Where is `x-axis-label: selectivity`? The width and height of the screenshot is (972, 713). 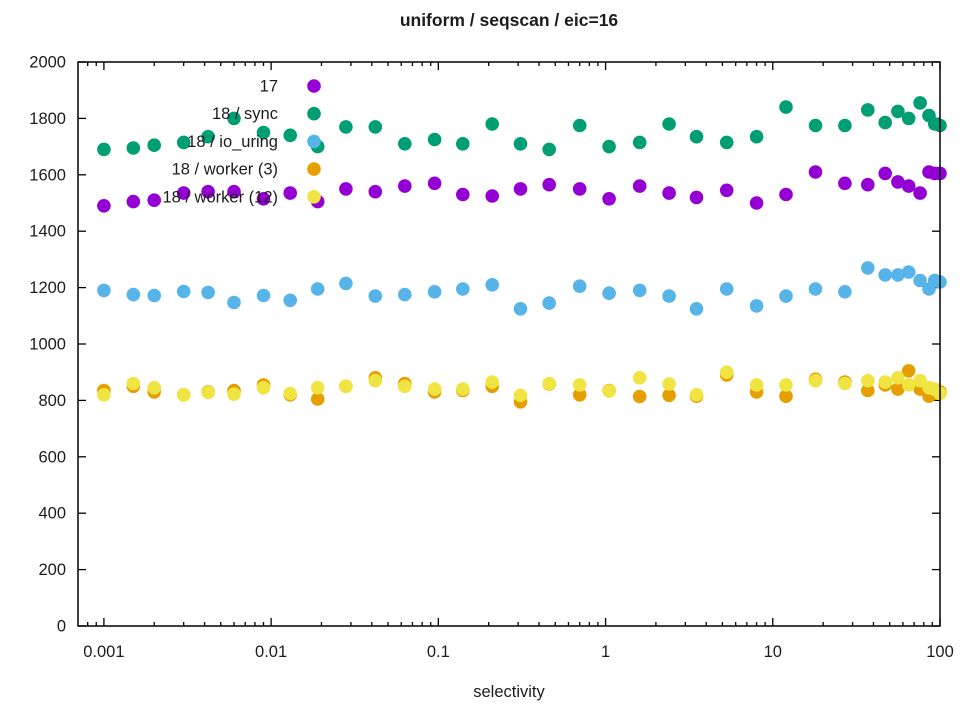 x-axis-label: selectivity is located at coordinates (509, 692).